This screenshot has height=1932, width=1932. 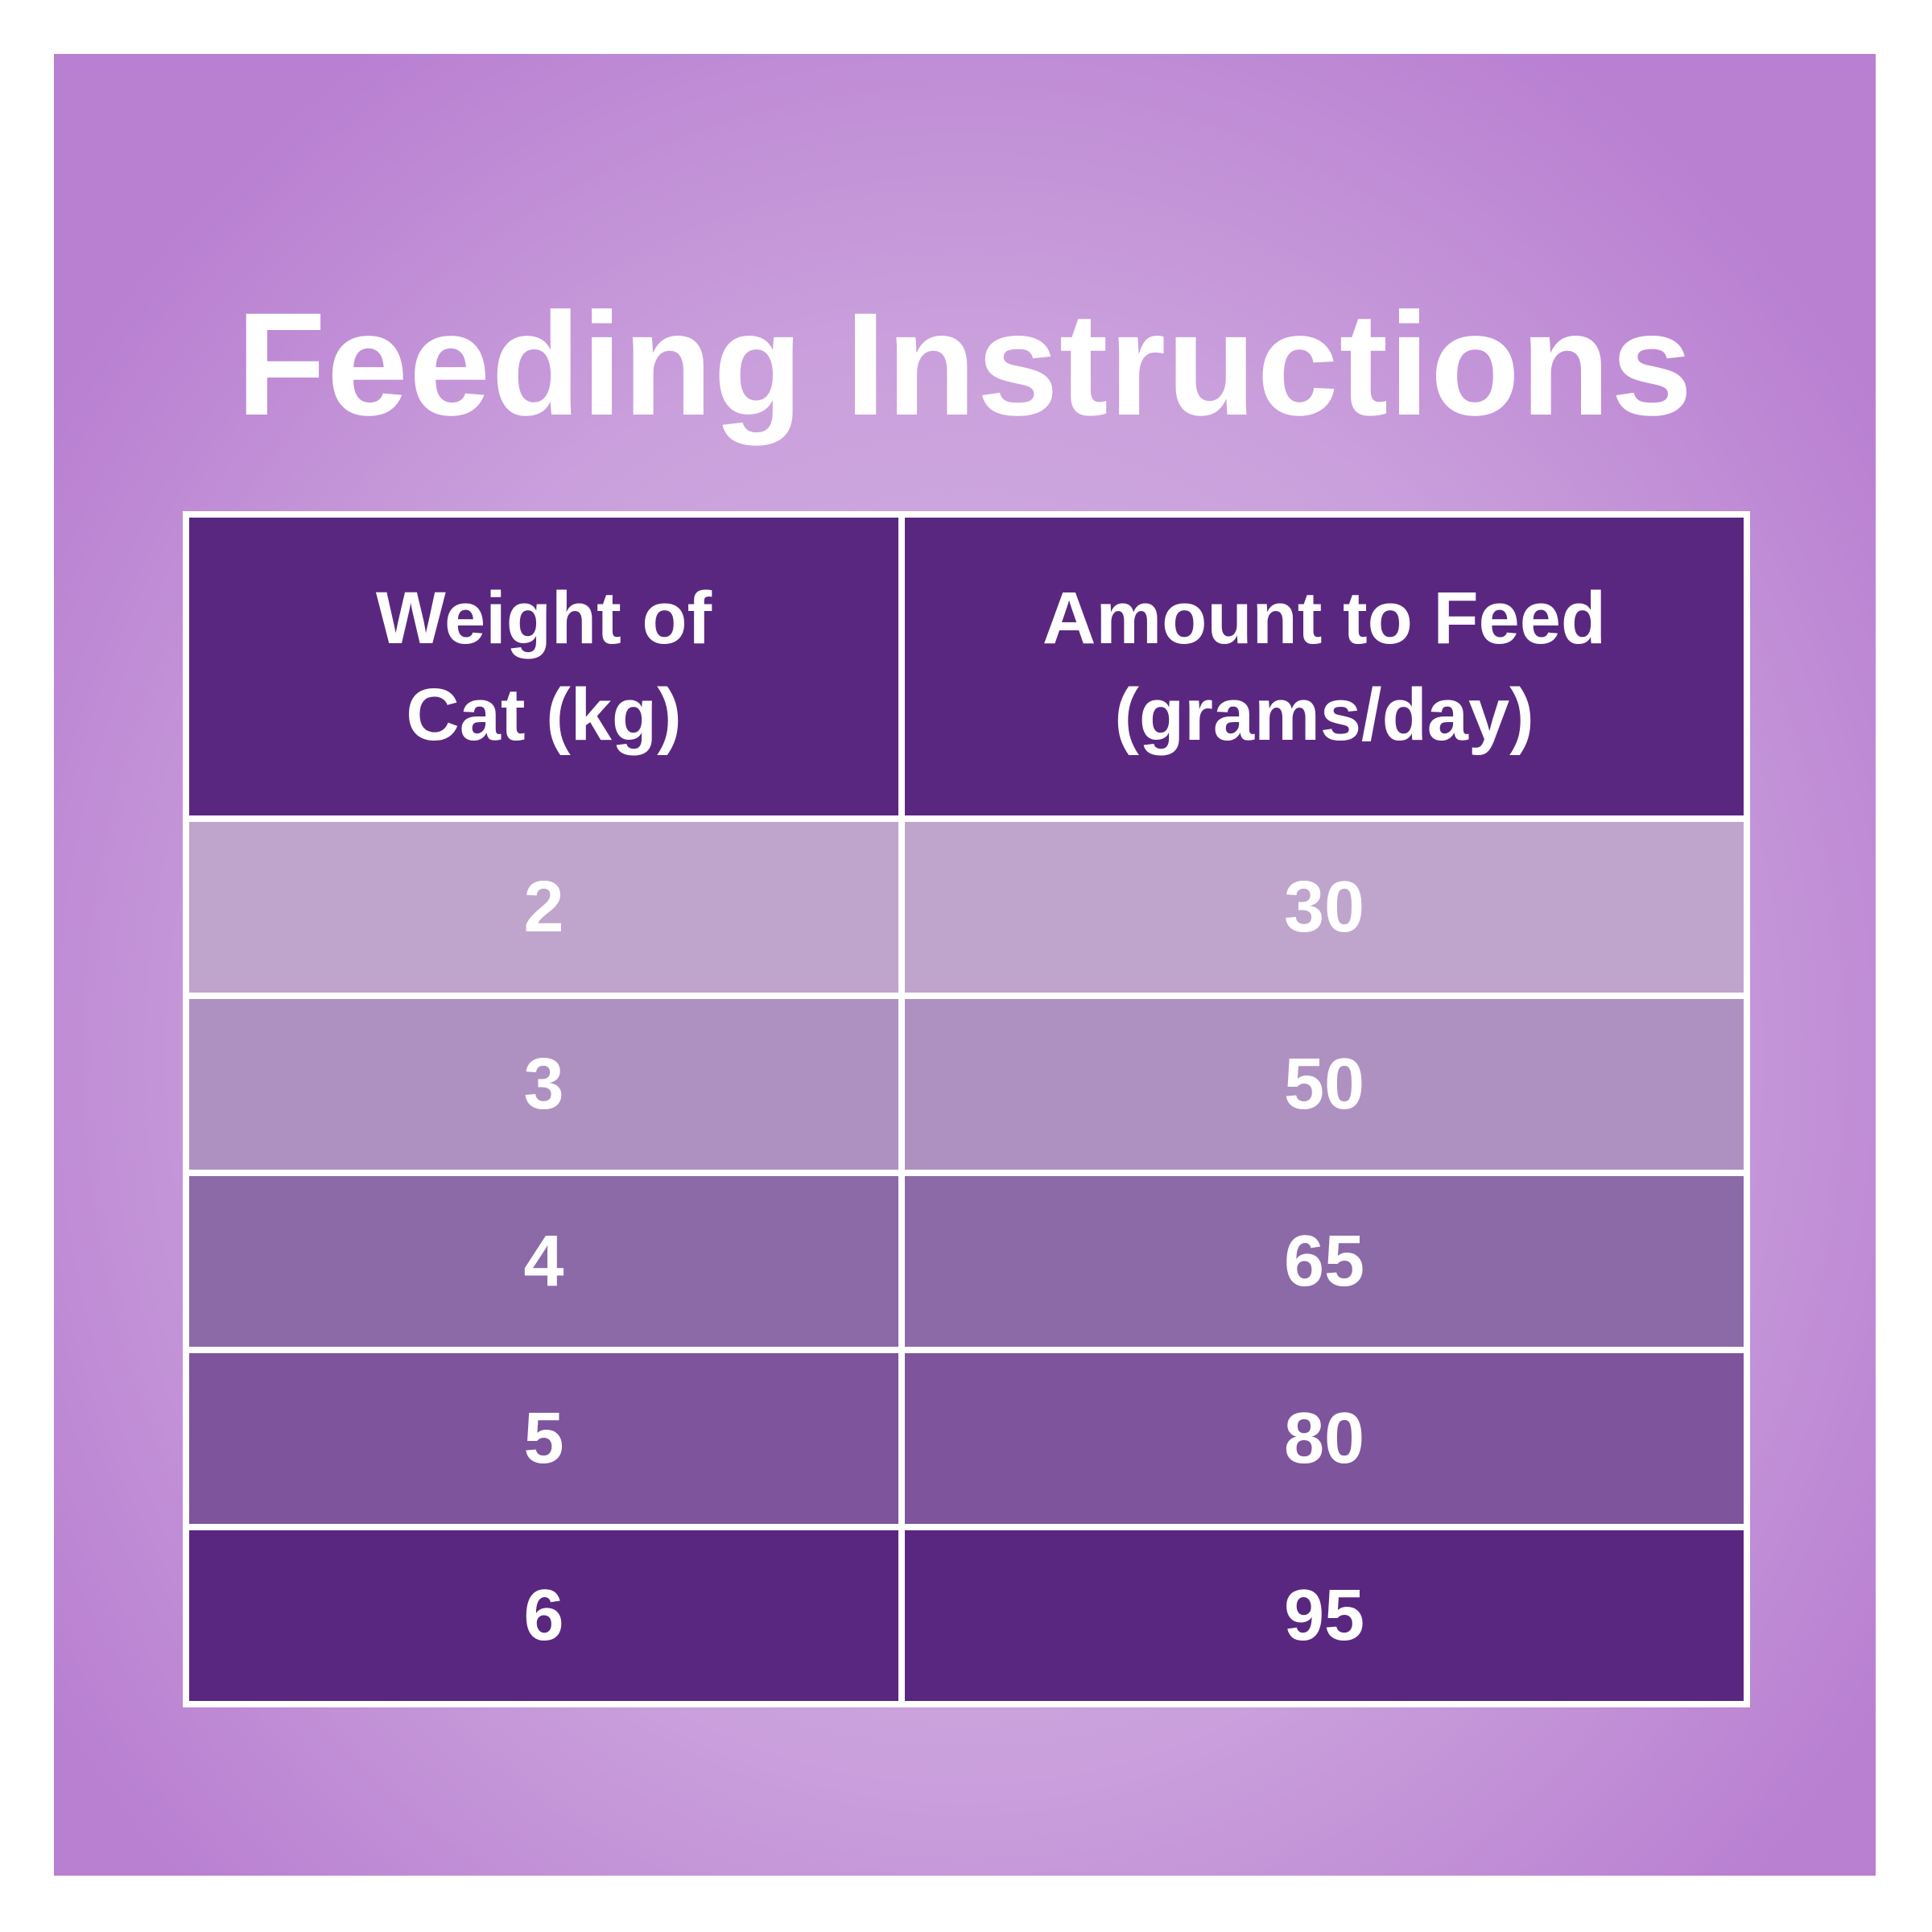 What do you see at coordinates (543, 1084) in the screenshot?
I see `table-cell: 3` at bounding box center [543, 1084].